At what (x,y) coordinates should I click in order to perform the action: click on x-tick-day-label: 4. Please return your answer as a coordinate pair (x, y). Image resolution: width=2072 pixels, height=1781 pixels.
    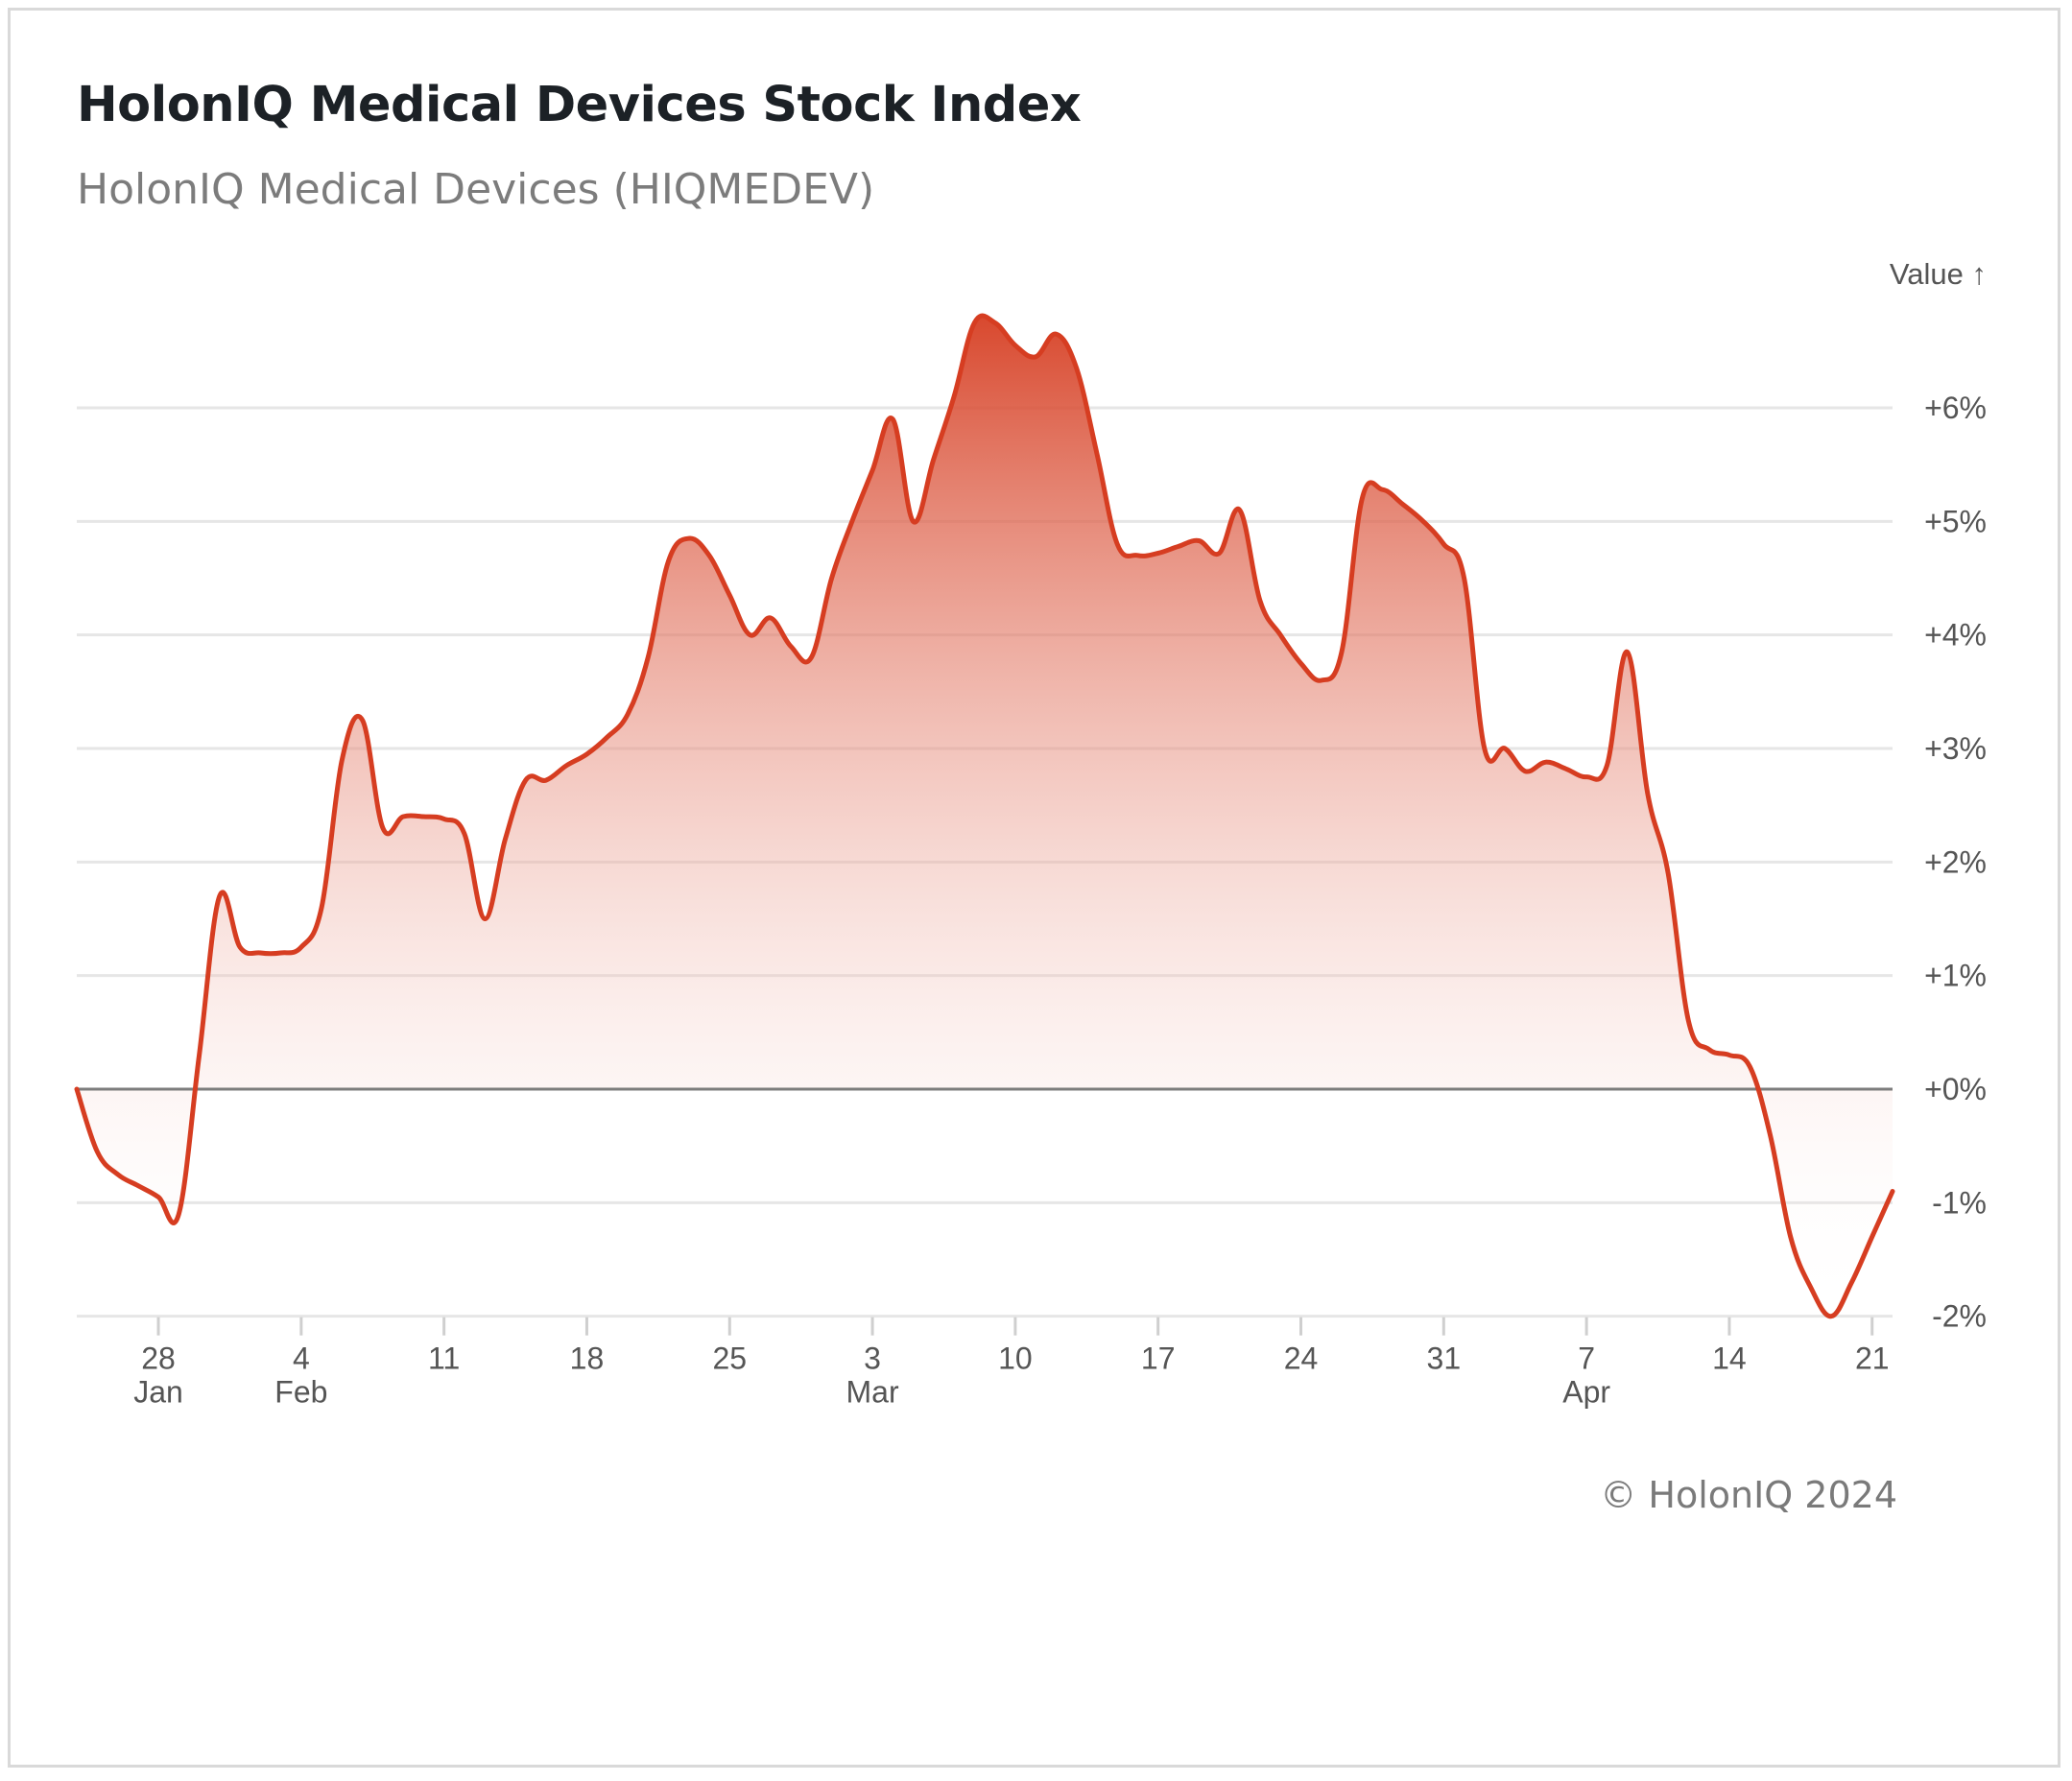
    Looking at the image, I should click on (301, 1359).